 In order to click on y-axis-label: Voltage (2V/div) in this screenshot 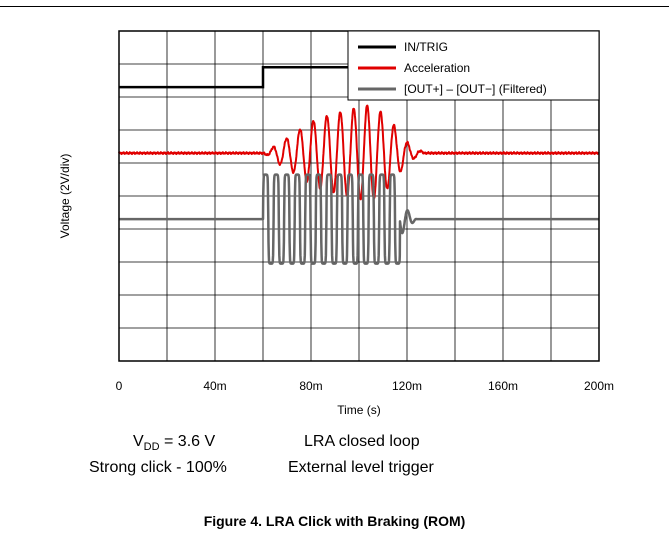, I will do `click(65, 196)`.